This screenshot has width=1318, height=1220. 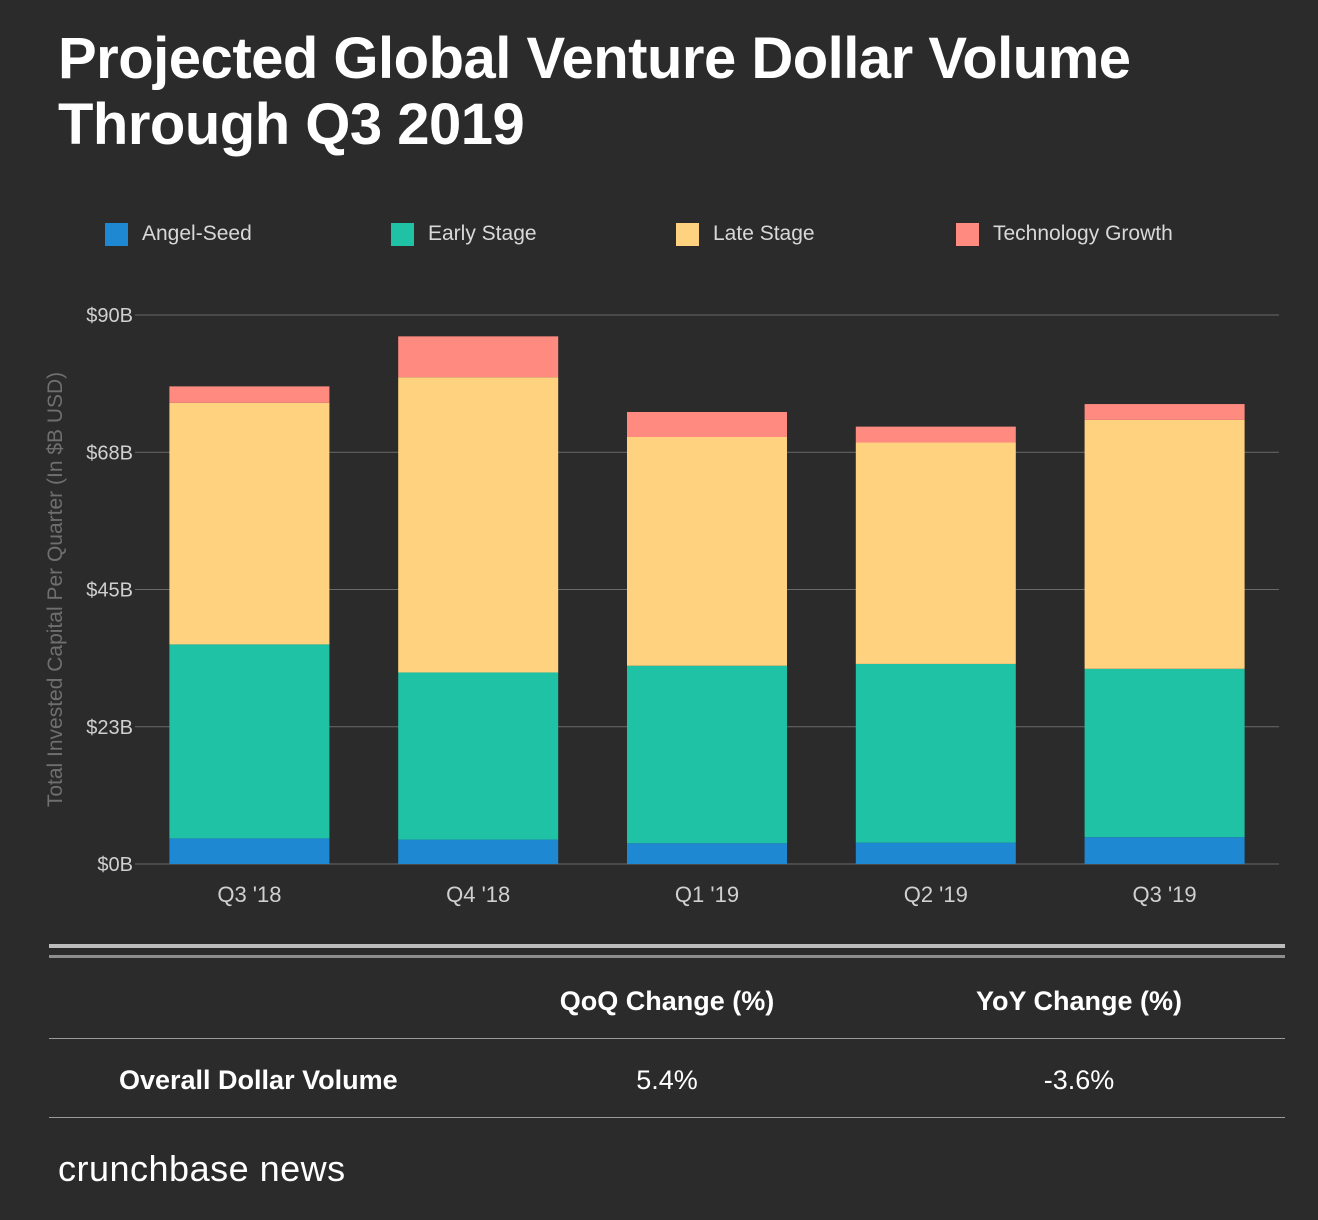 I want to click on chart-title-line-2: Through Q3 2019, so click(x=291, y=124).